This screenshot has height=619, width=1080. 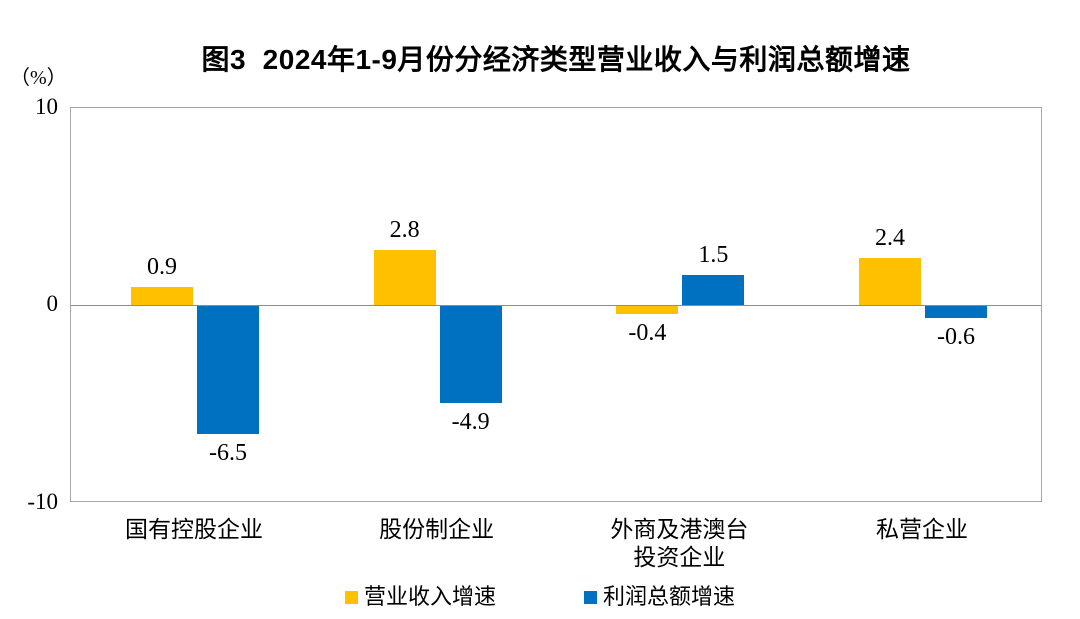 I want to click on zero-axis-line, so click(x=556, y=305).